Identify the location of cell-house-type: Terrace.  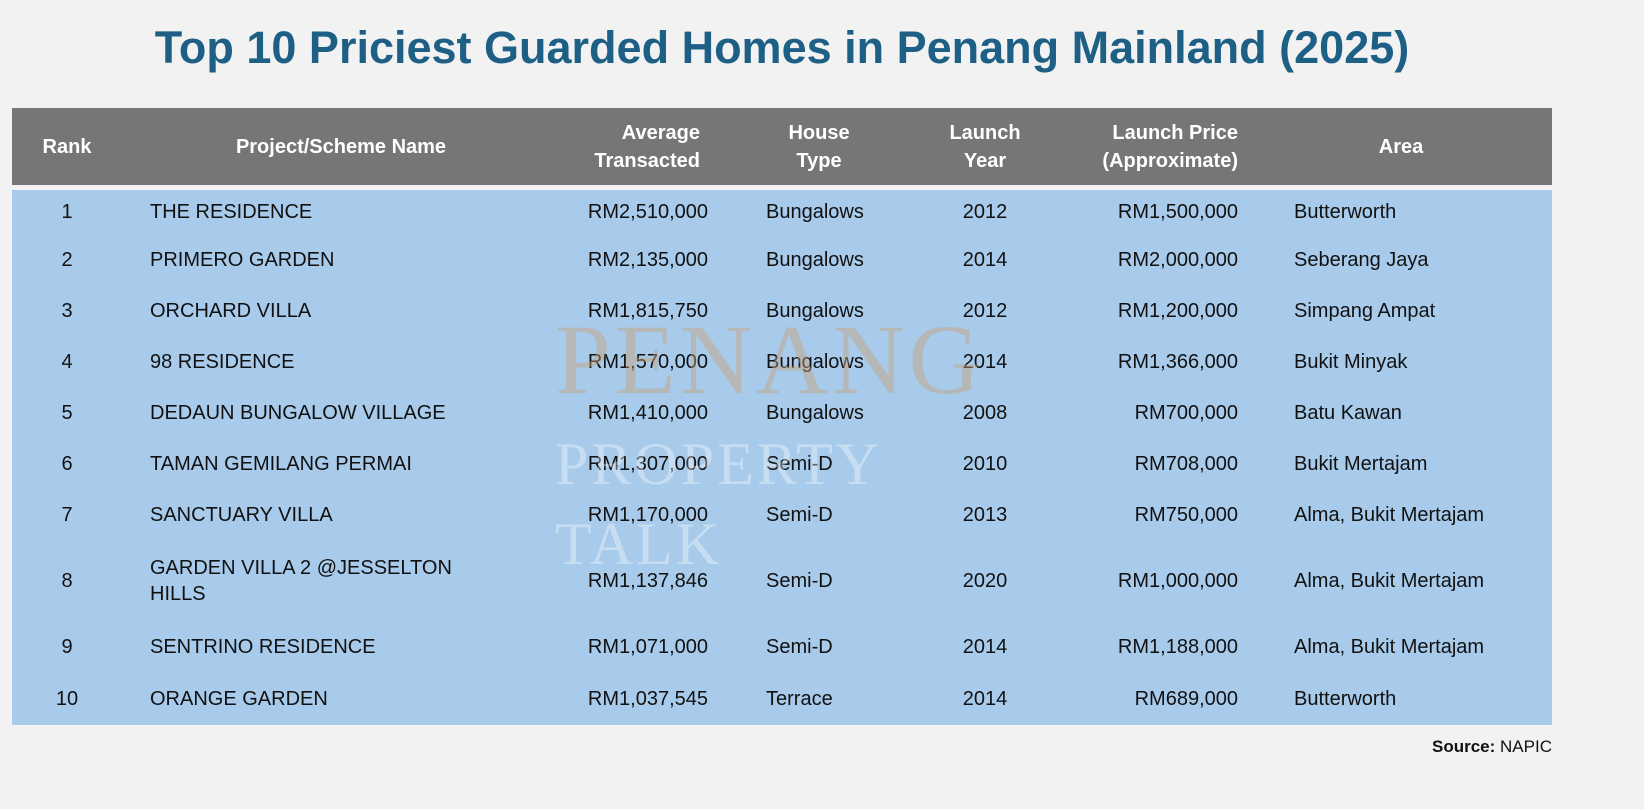
(799, 698).